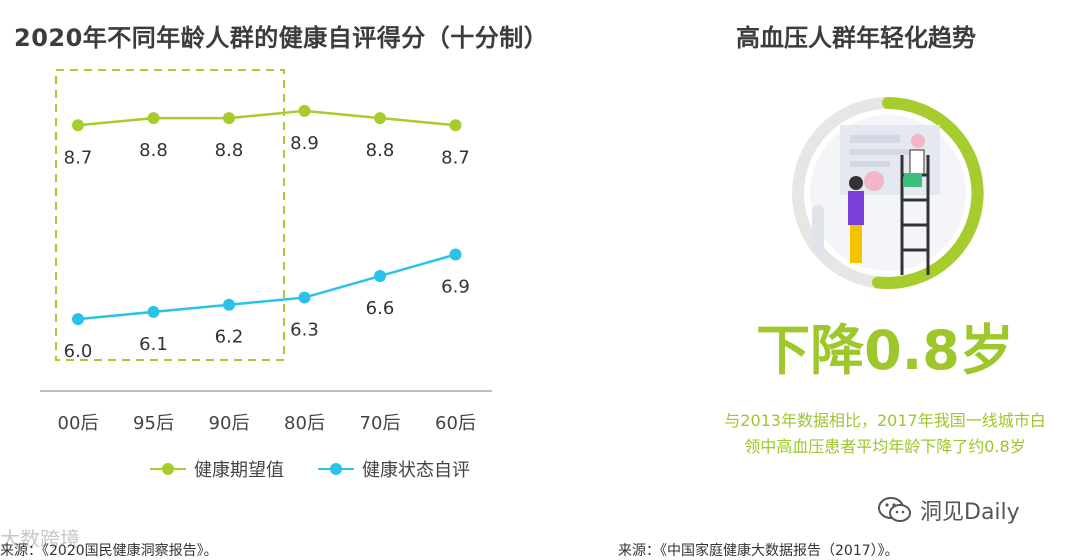 The height and width of the screenshot is (560, 1080). What do you see at coordinates (304, 330) in the screenshot?
I see `data-label: 6.3` at bounding box center [304, 330].